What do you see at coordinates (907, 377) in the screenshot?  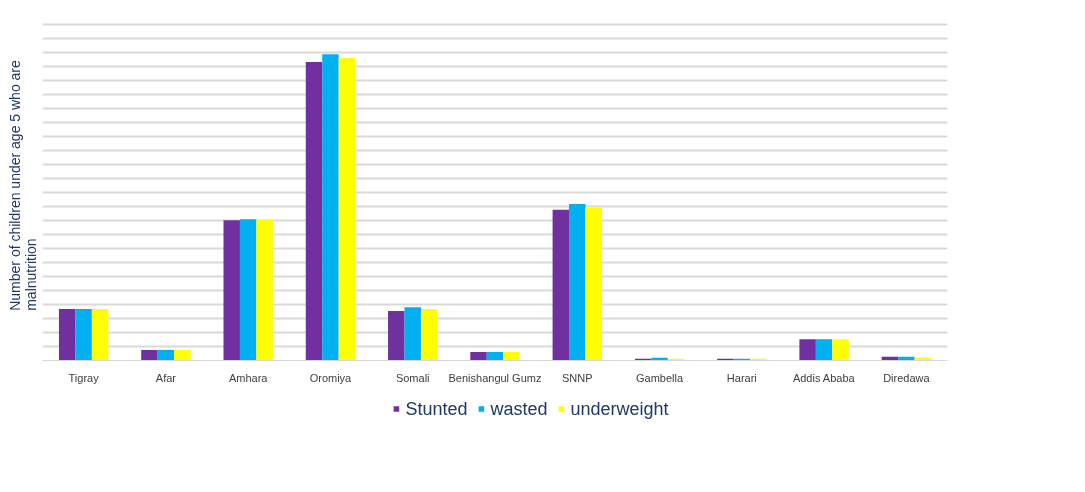 I see `x-tick-label: Diredawa` at bounding box center [907, 377].